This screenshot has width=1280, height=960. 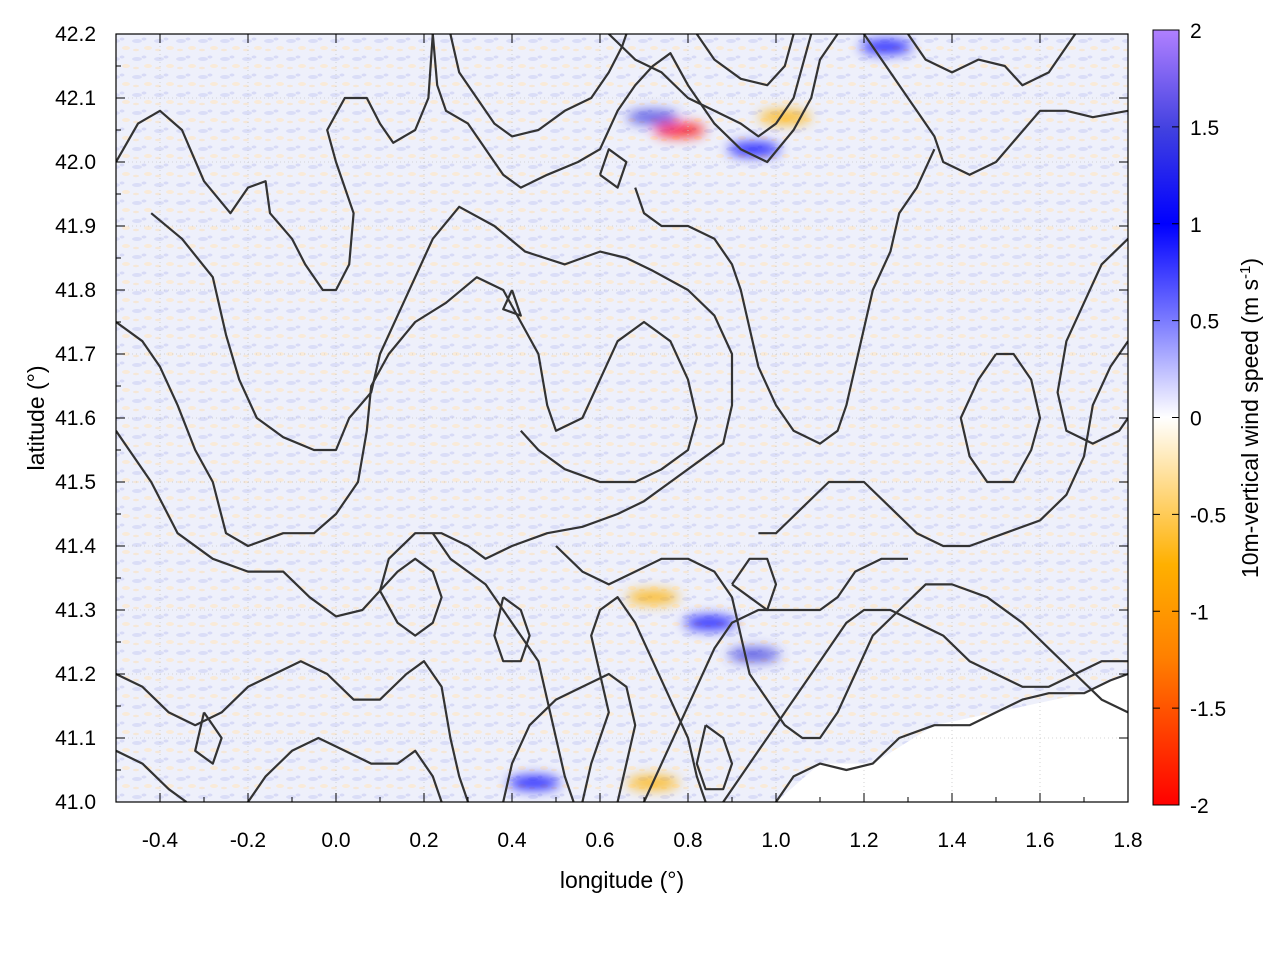 I want to click on x-tick-label-8: 1.2, so click(x=863, y=840).